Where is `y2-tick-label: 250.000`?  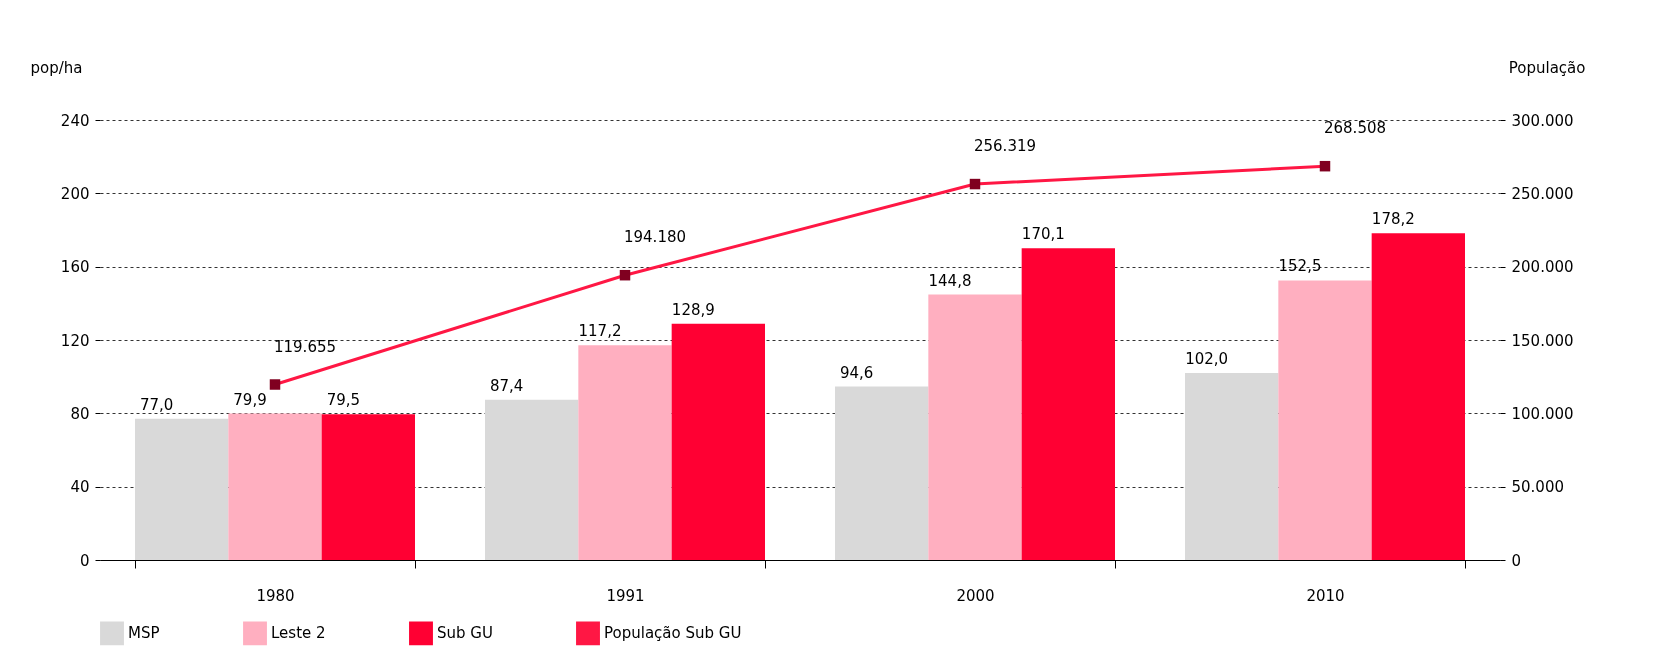
y2-tick-label: 250.000 is located at coordinates (1542, 193).